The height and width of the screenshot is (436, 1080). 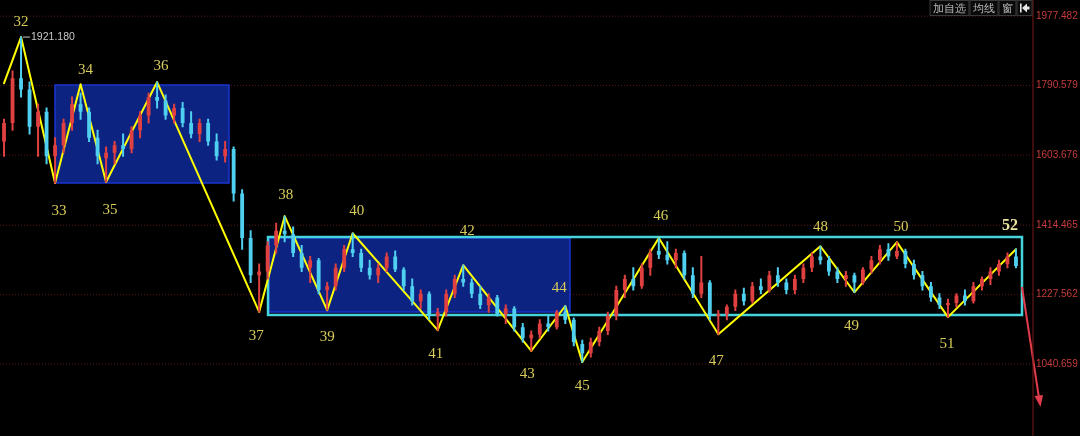 What do you see at coordinates (1057, 15) in the screenshot?
I see `y-tick-label: 1977.482` at bounding box center [1057, 15].